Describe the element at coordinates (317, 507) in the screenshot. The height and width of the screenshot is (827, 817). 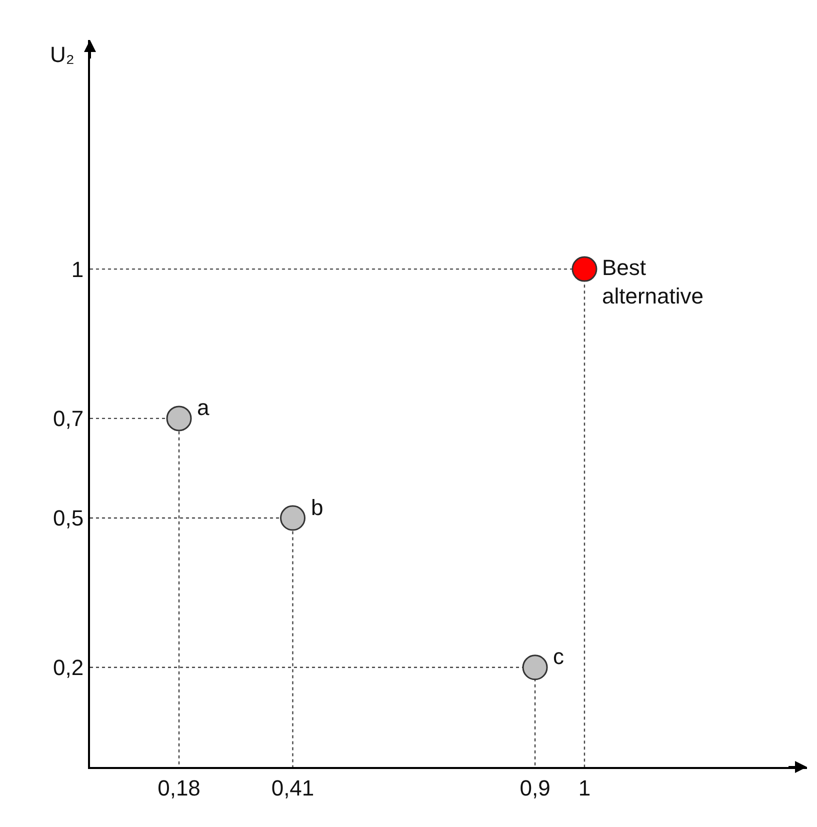
I see `annotation: b` at that location.